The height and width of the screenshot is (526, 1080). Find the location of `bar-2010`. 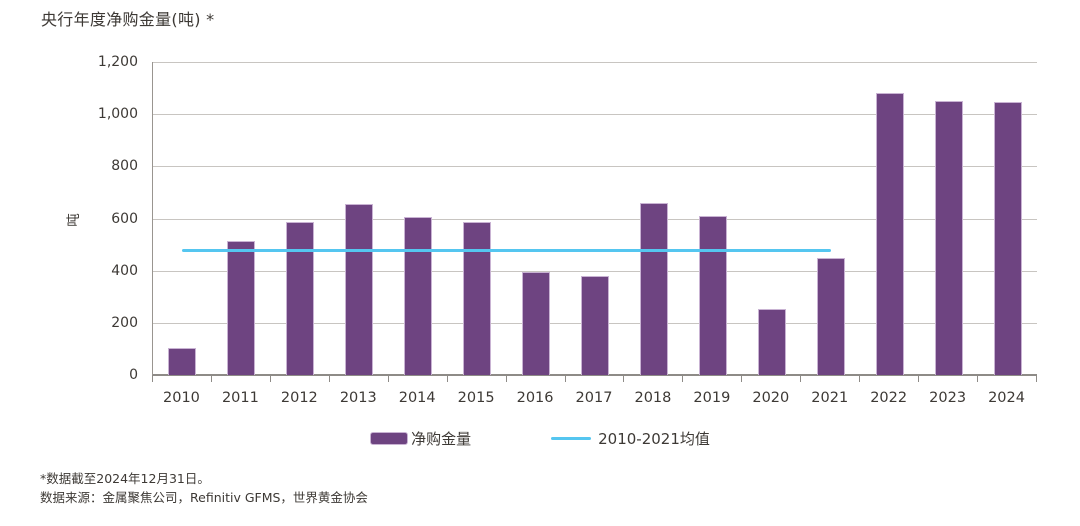

bar-2010 is located at coordinates (182, 361).